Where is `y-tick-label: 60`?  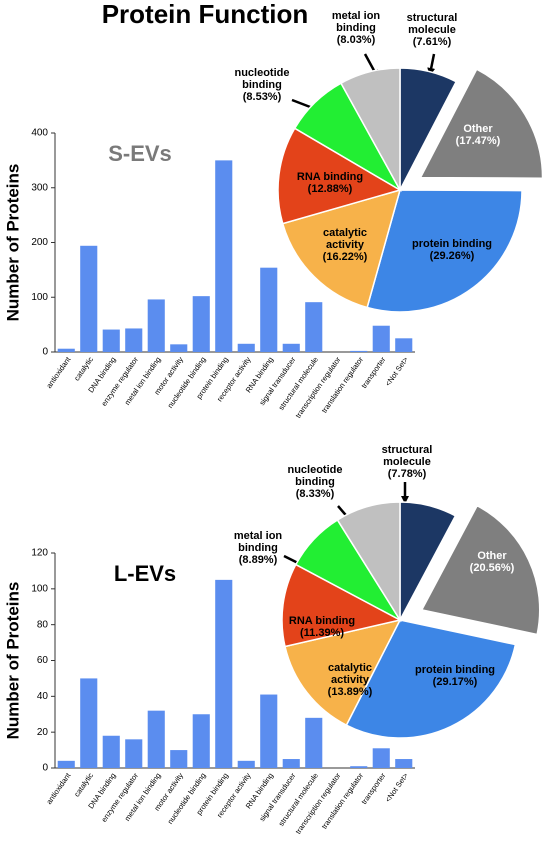 y-tick-label: 60 is located at coordinates (43, 660).